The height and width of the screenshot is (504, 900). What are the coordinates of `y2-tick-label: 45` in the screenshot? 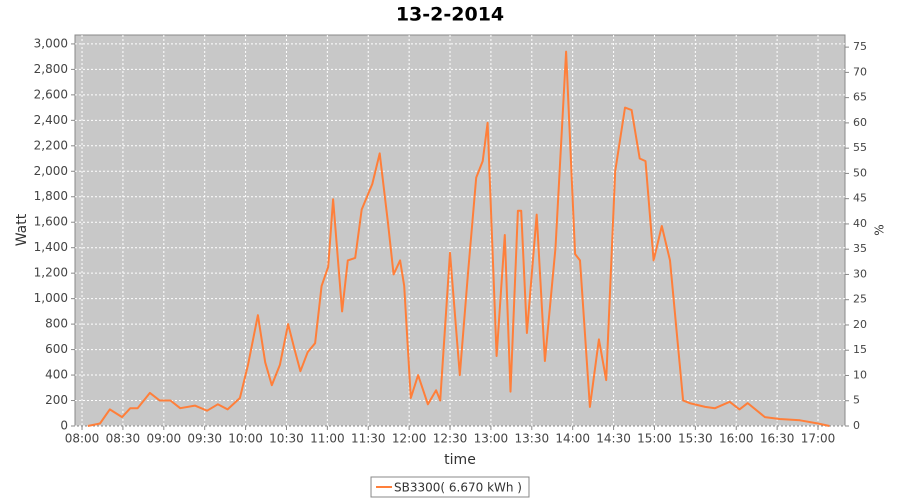 It's located at (860, 198).